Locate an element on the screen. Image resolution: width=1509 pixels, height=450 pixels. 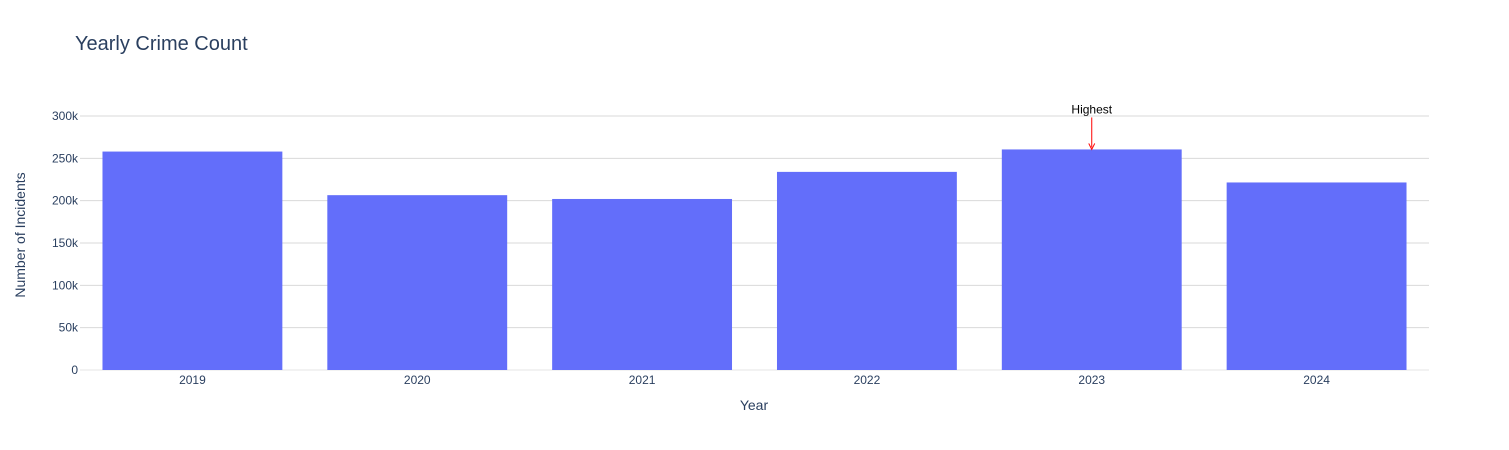
annotation-label: Highest is located at coordinates (1091, 109).